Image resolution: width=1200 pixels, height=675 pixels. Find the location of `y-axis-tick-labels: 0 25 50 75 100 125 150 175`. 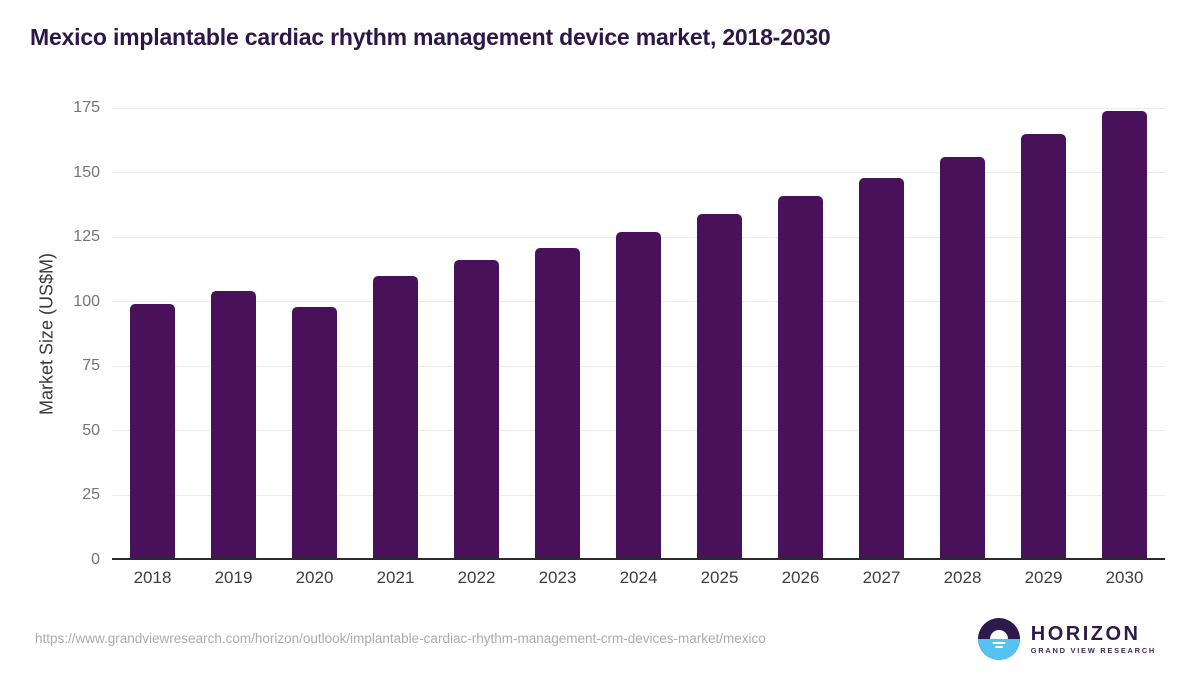

y-axis-tick-labels: 0 25 50 75 100 125 150 175 is located at coordinates (50, 333).